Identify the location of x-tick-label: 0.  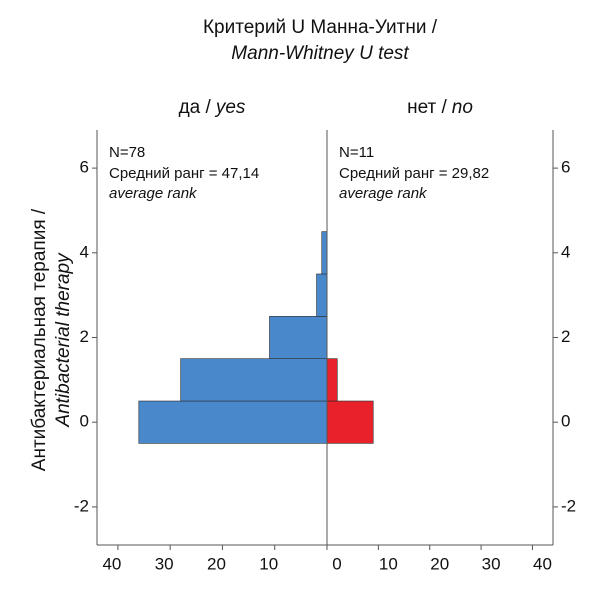
(336, 563).